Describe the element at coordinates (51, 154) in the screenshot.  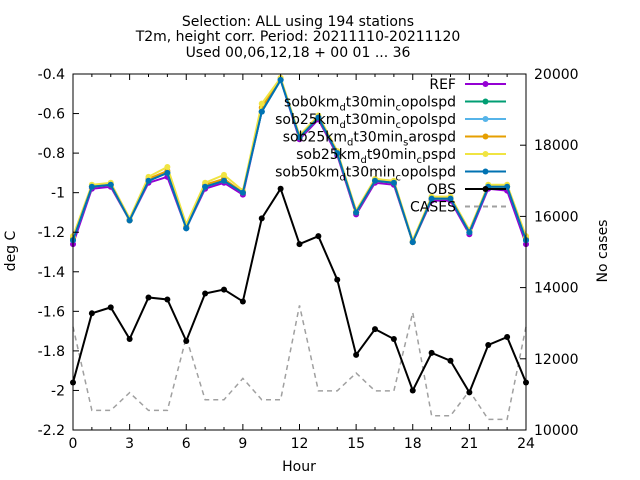
I see `y-tick-label: -0.8` at that location.